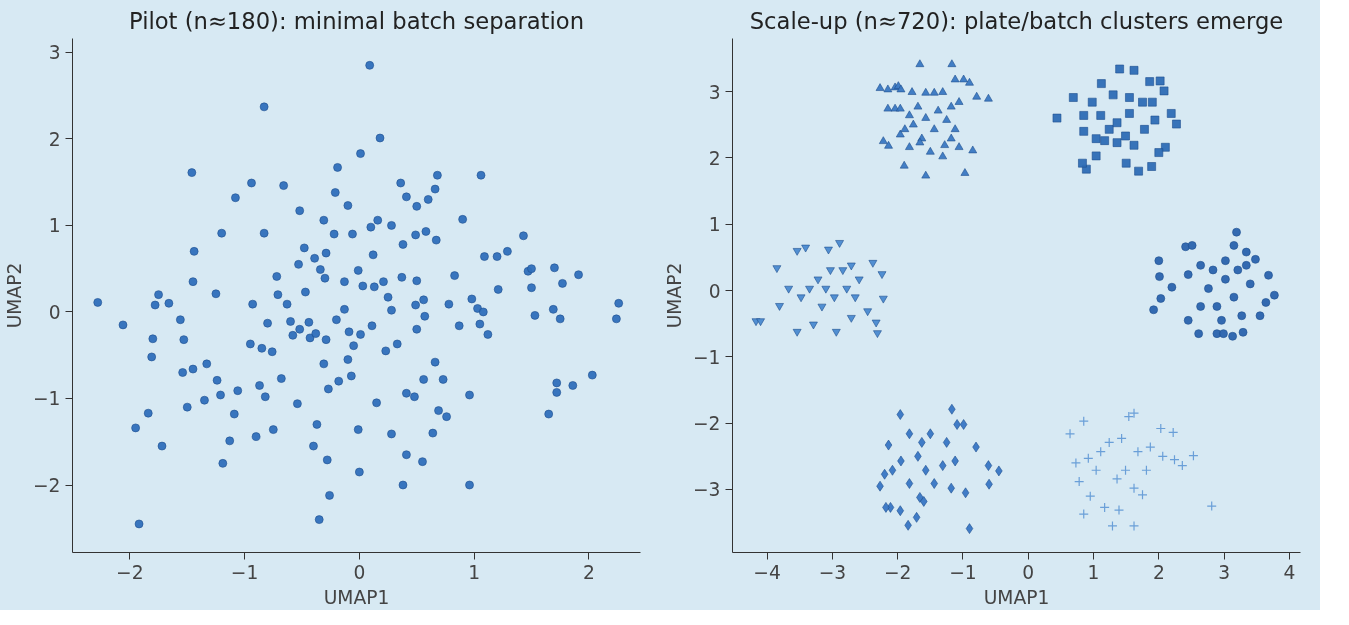  I want to click on x-axis-title: UMAP1, so click(1016, 597).